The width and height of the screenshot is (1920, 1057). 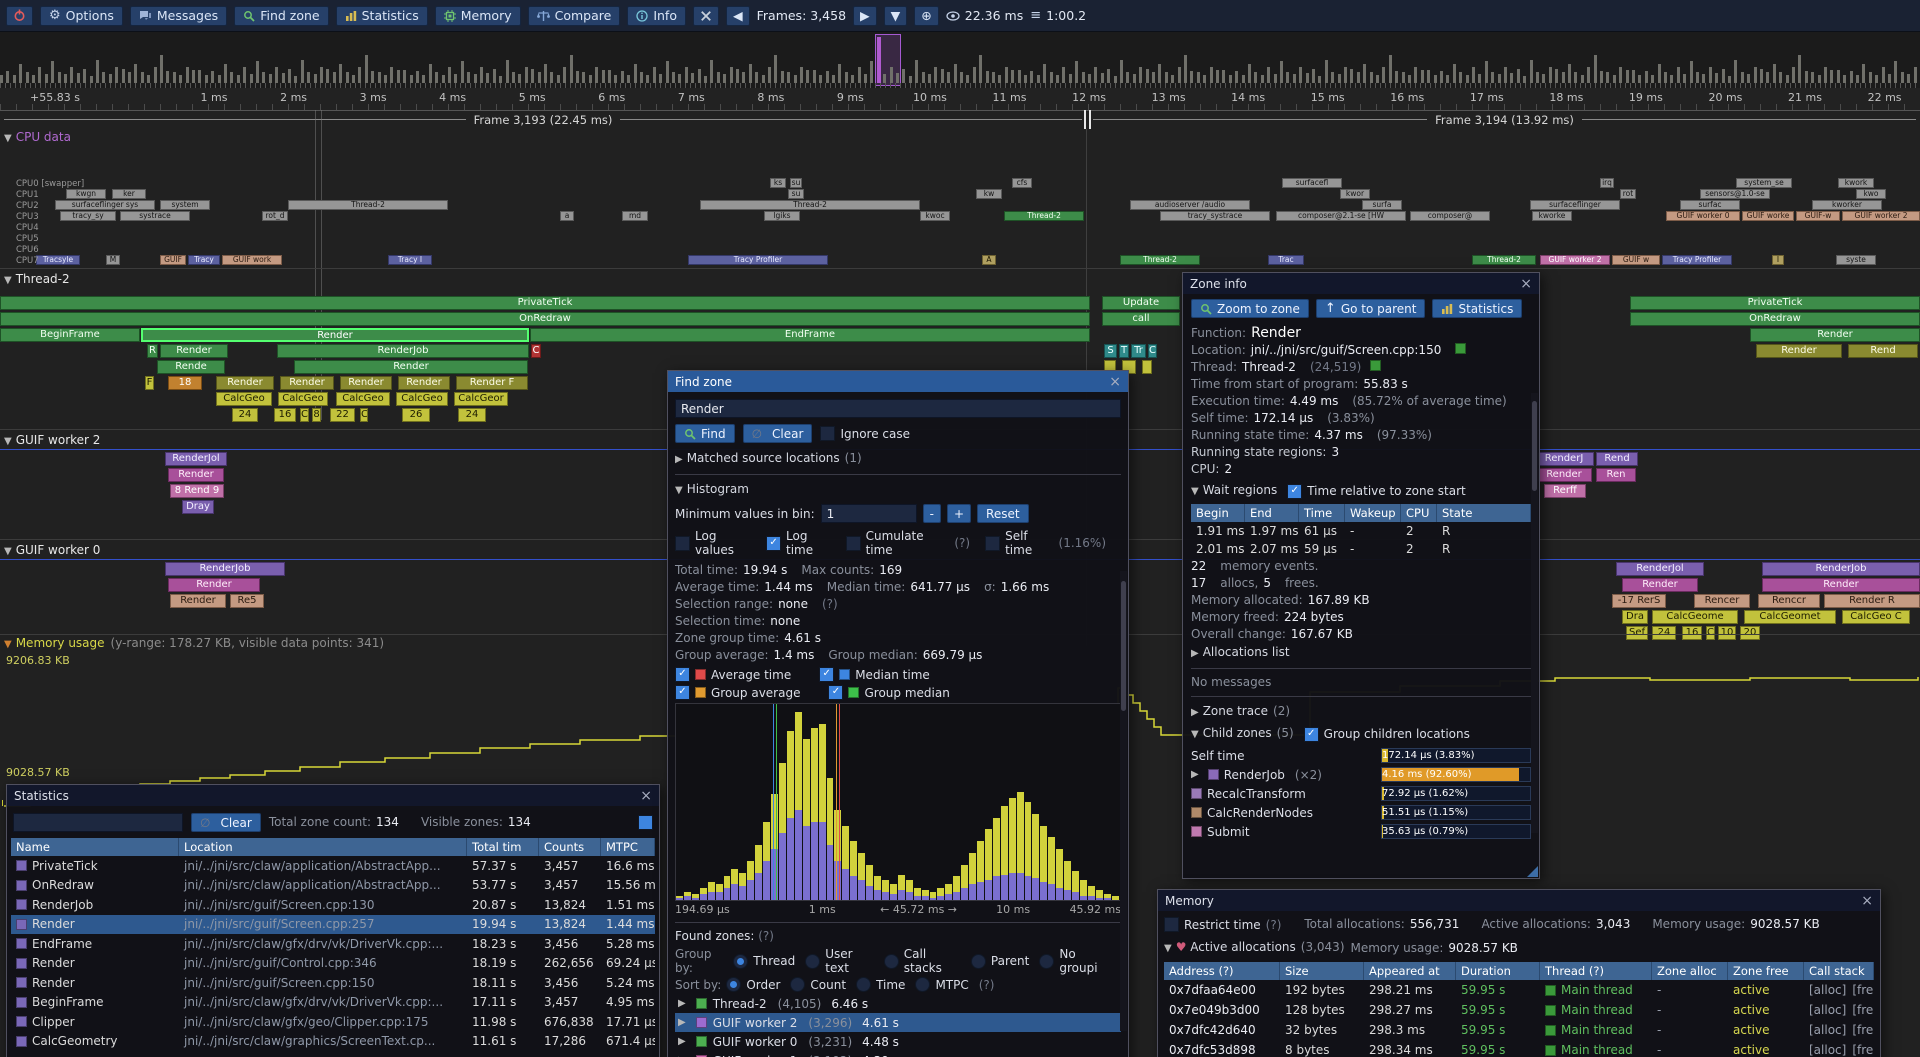 I want to click on timeline-zone: Rend, so click(x=1883, y=351).